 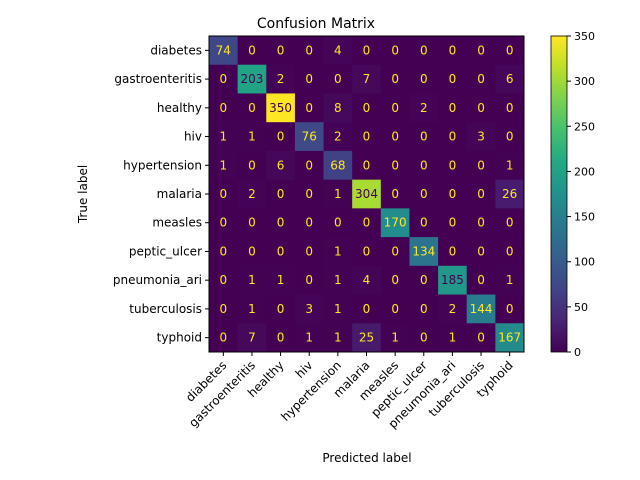 I want to click on cell-value-label: 350, so click(x=280, y=108).